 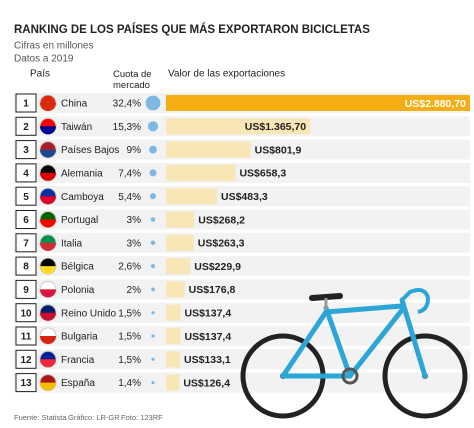 I want to click on value-label: US$133,1, so click(x=207, y=360).